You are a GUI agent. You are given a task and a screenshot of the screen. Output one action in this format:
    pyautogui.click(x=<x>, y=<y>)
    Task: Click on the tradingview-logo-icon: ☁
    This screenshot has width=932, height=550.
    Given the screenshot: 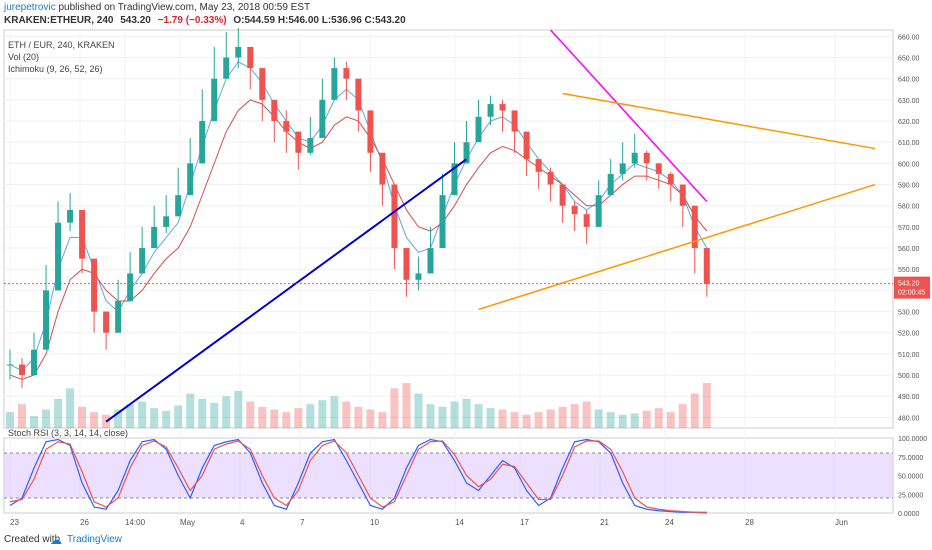 What is the action you would take?
    pyautogui.click(x=56, y=540)
    